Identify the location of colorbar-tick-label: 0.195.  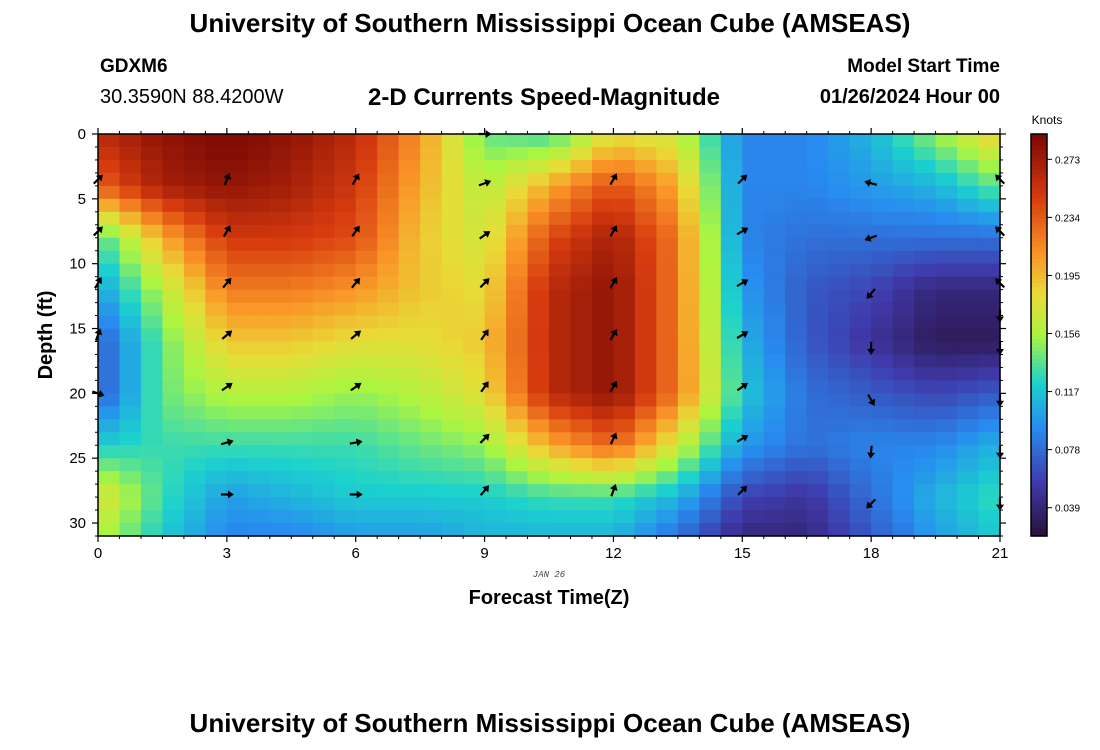
(1067, 276).